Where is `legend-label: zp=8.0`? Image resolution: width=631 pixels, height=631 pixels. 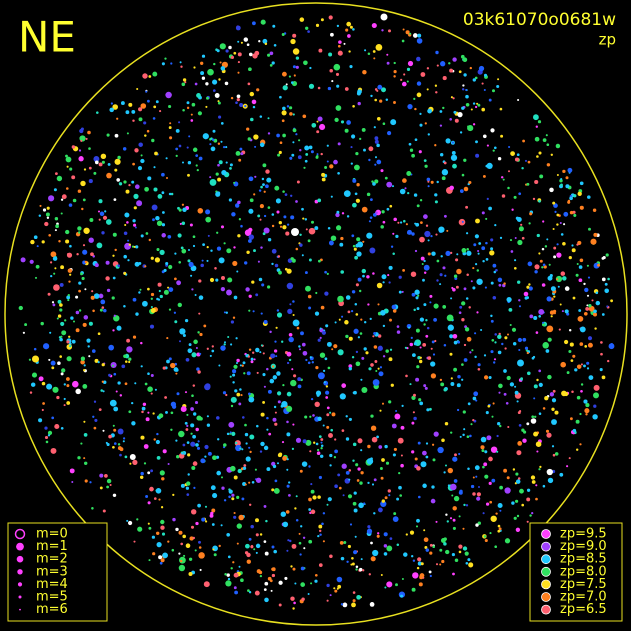
legend-label: zp=8.0 is located at coordinates (583, 571).